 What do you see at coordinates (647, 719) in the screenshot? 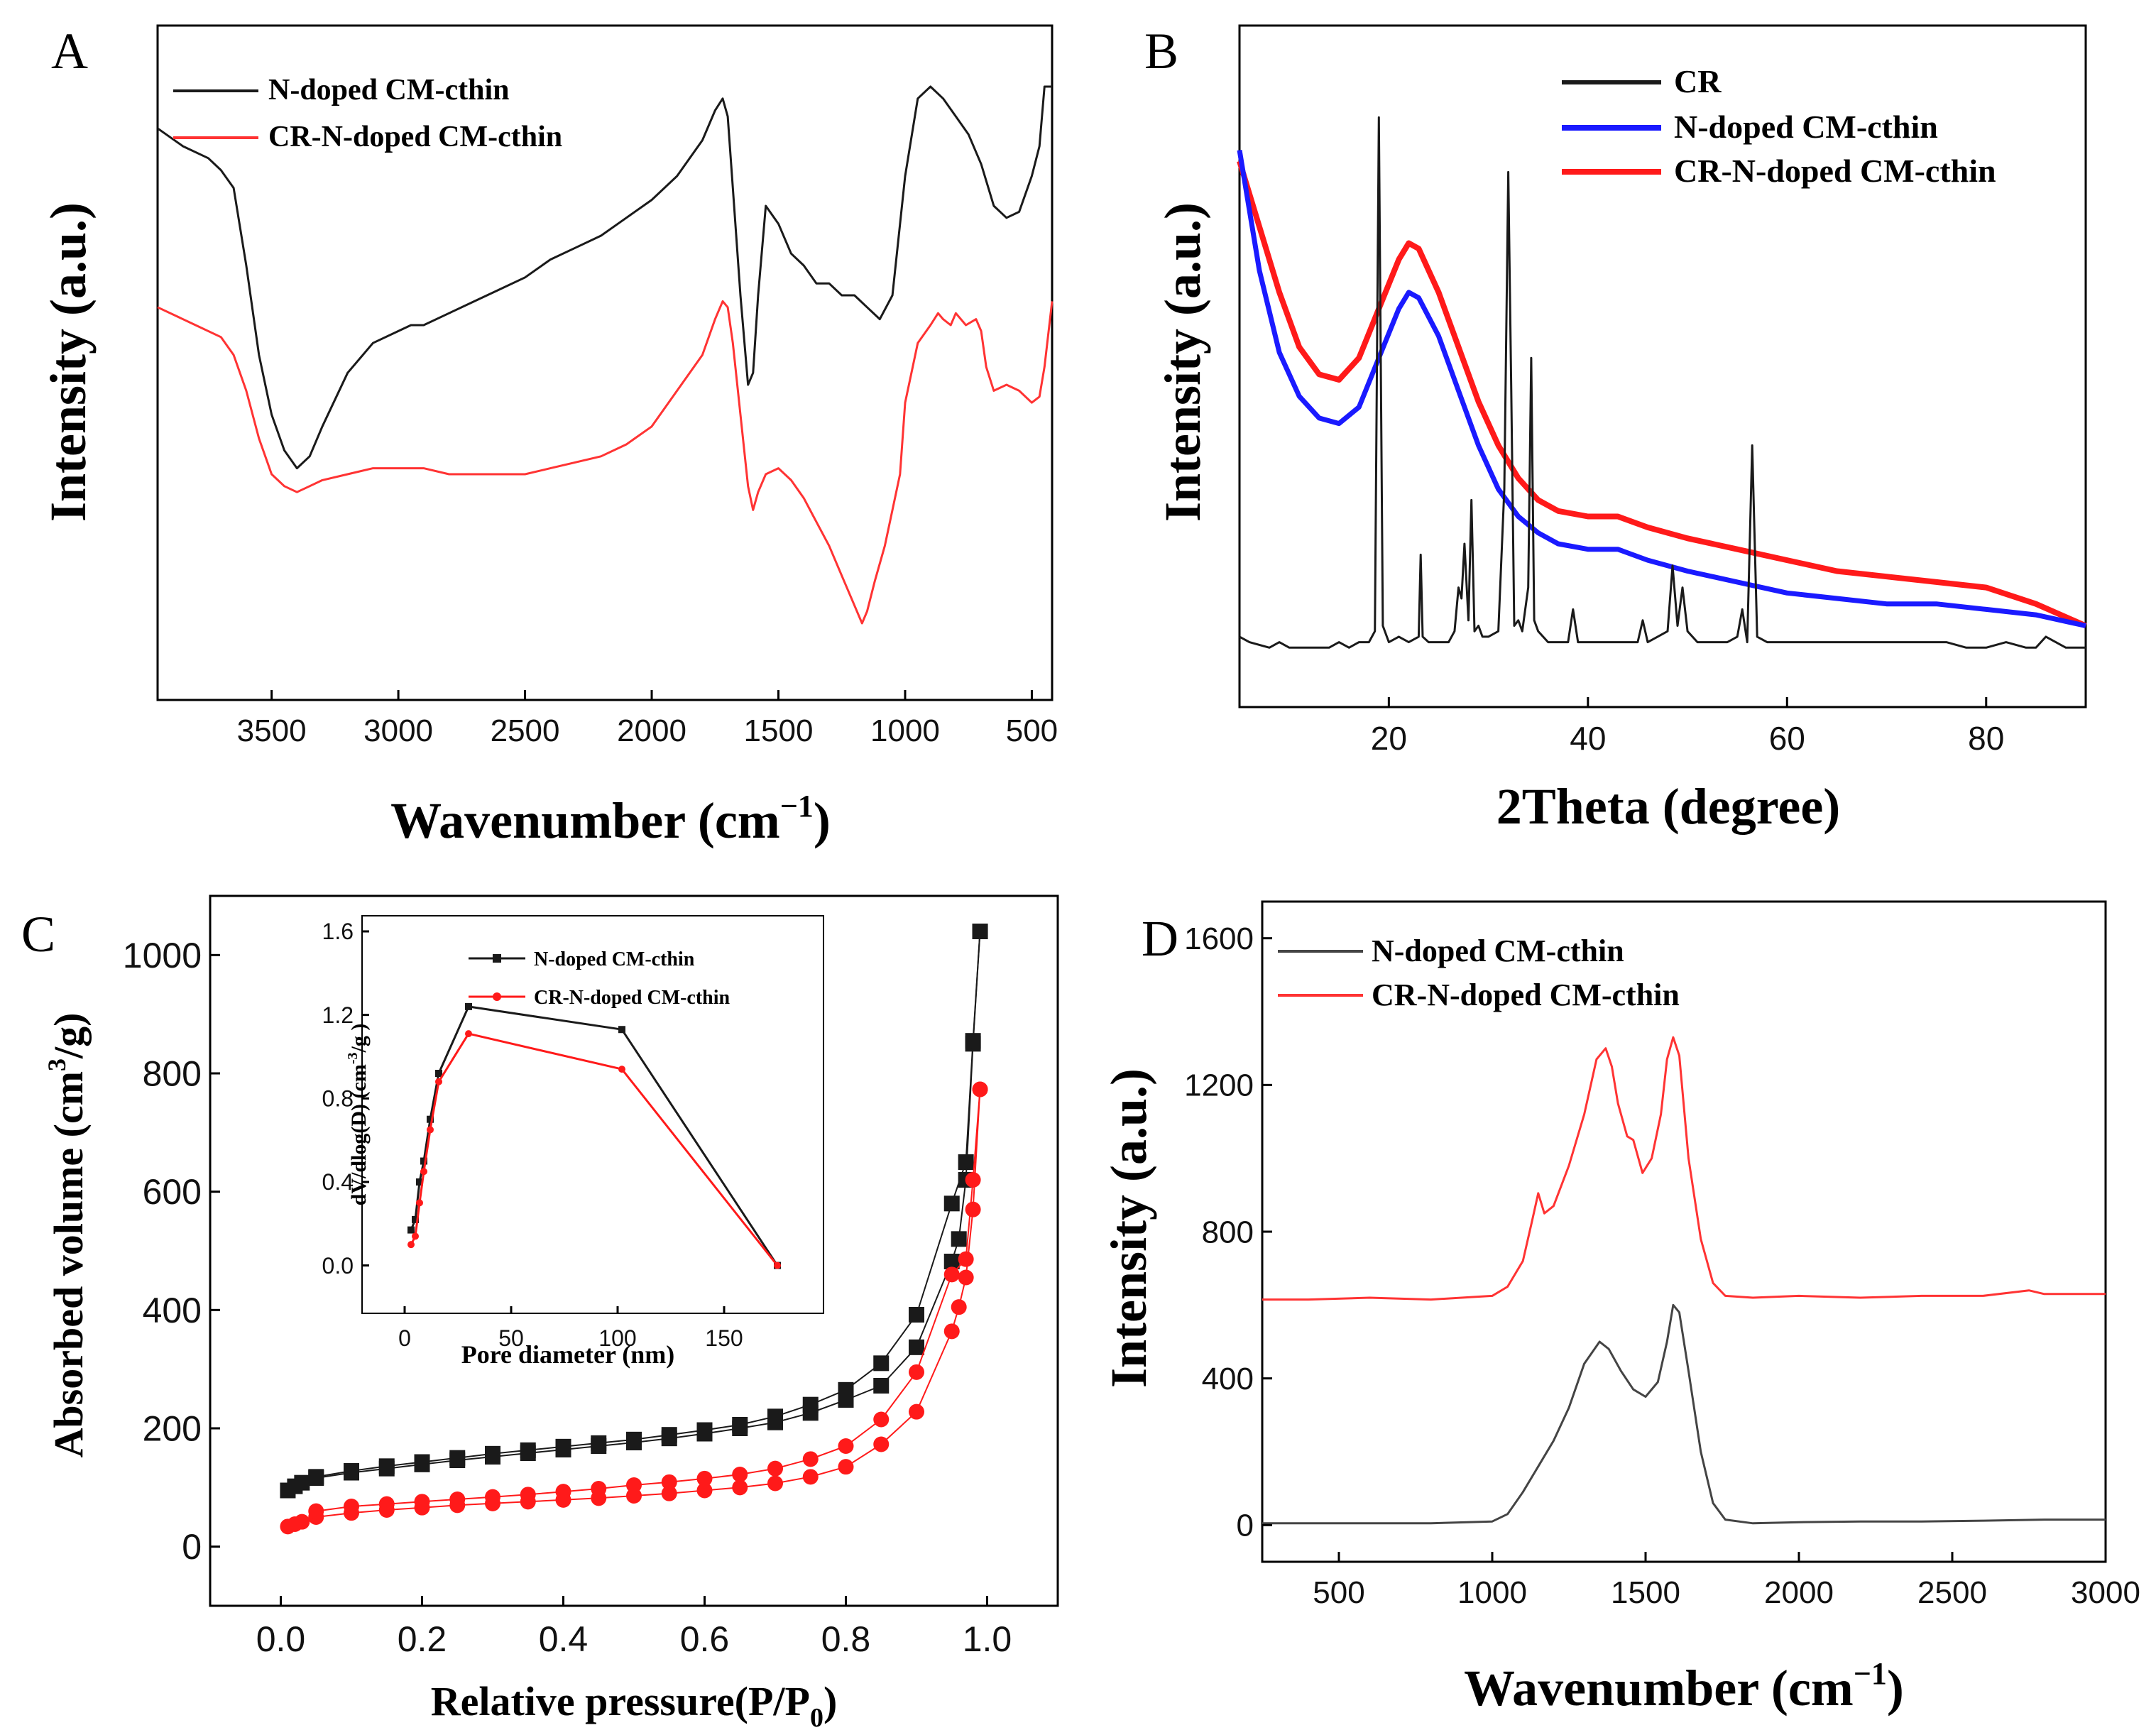
I see `panel-a-x-ticks: 3500 3000 2500 2000 1500 1000 500` at bounding box center [647, 719].